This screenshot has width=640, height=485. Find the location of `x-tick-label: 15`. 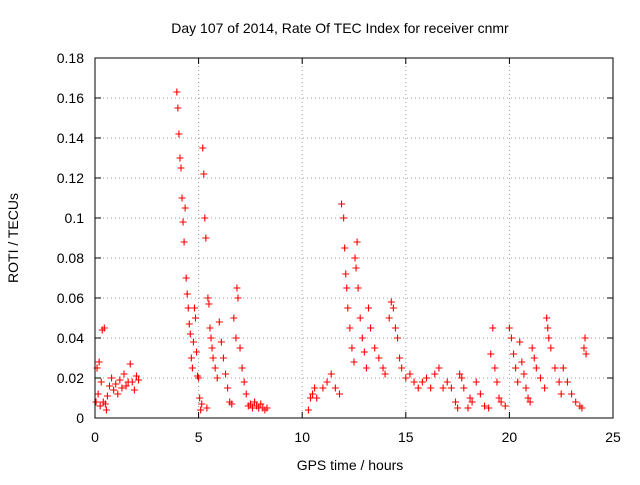

x-tick-label: 15 is located at coordinates (406, 437).